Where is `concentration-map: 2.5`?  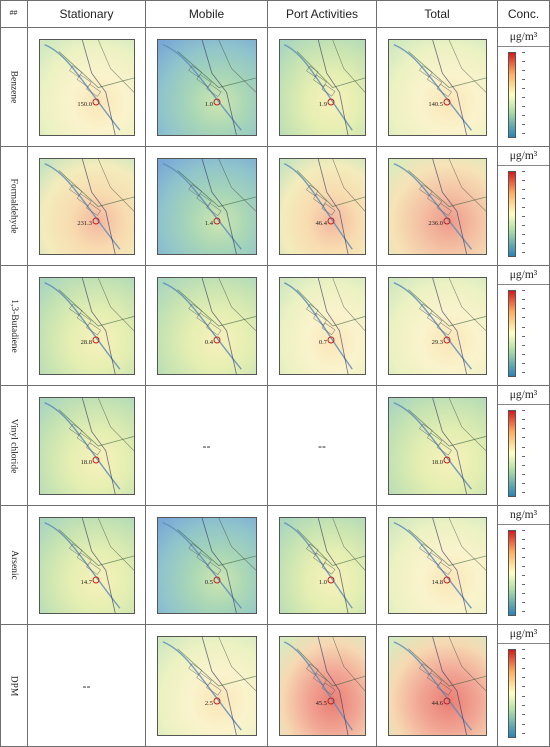 concentration-map: 2.5 is located at coordinates (207, 686).